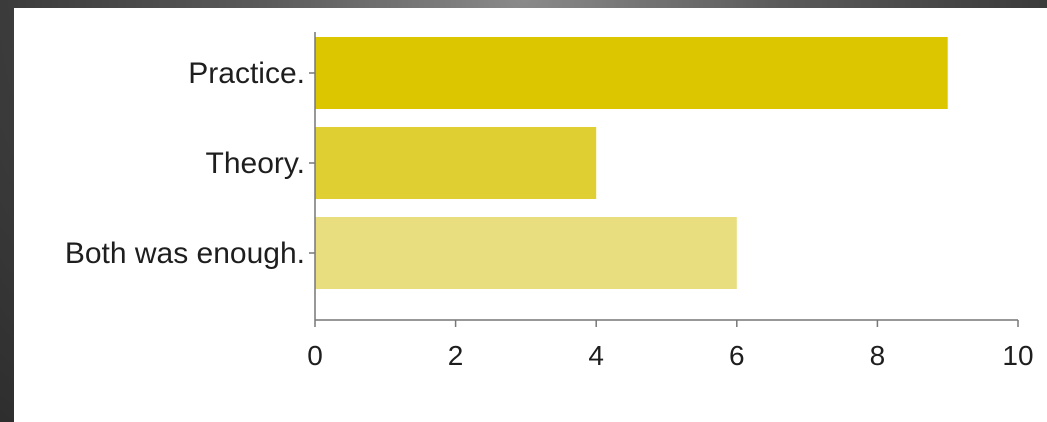 The image size is (1047, 422). Describe the element at coordinates (246, 73) in the screenshot. I see `category-label-0: Practice.` at that location.